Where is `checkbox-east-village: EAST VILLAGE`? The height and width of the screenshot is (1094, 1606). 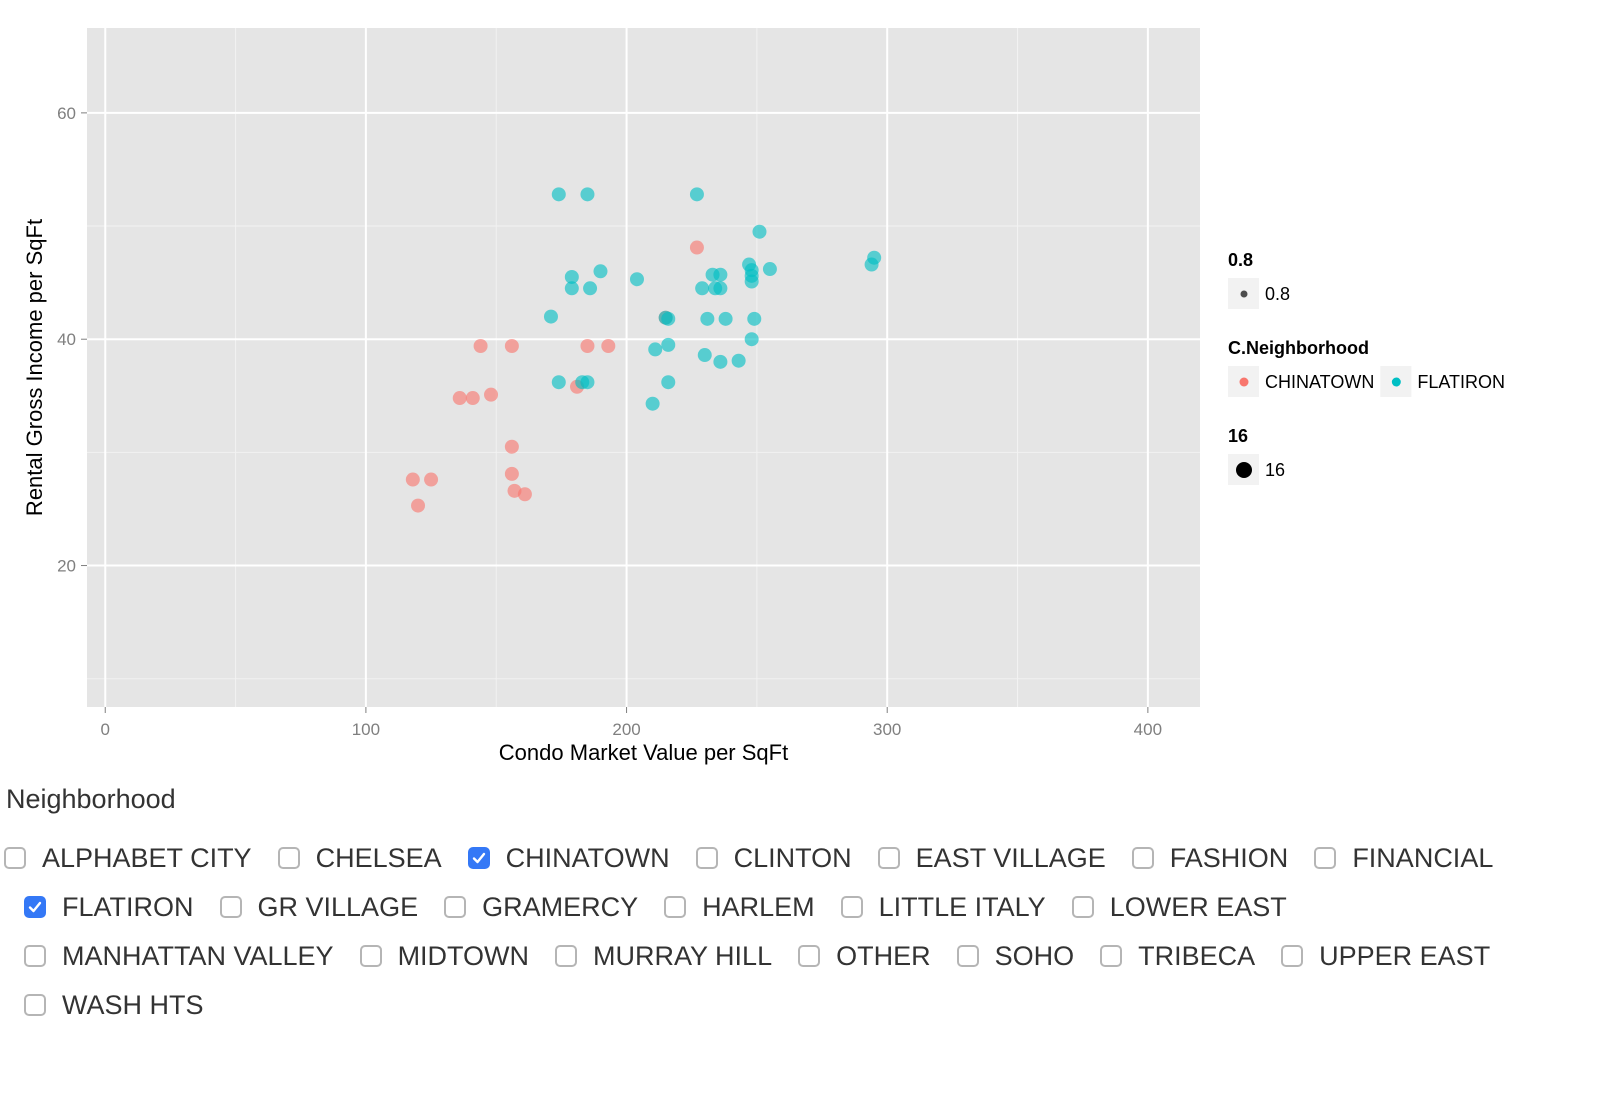 checkbox-east-village: EAST VILLAGE is located at coordinates (991, 858).